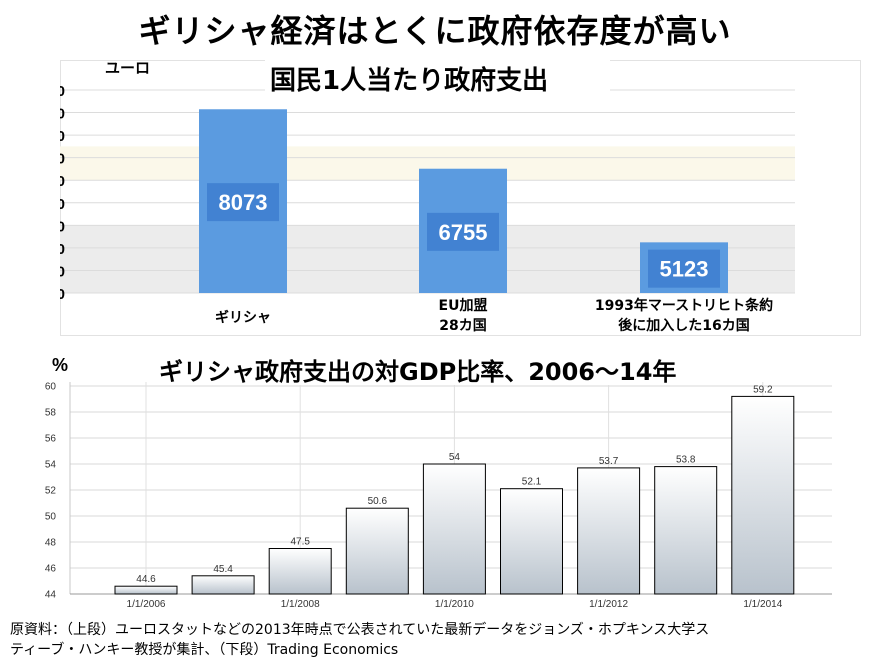  What do you see at coordinates (62, 249) in the screenshot?
I see `y-tick-label: 5000` at bounding box center [62, 249].